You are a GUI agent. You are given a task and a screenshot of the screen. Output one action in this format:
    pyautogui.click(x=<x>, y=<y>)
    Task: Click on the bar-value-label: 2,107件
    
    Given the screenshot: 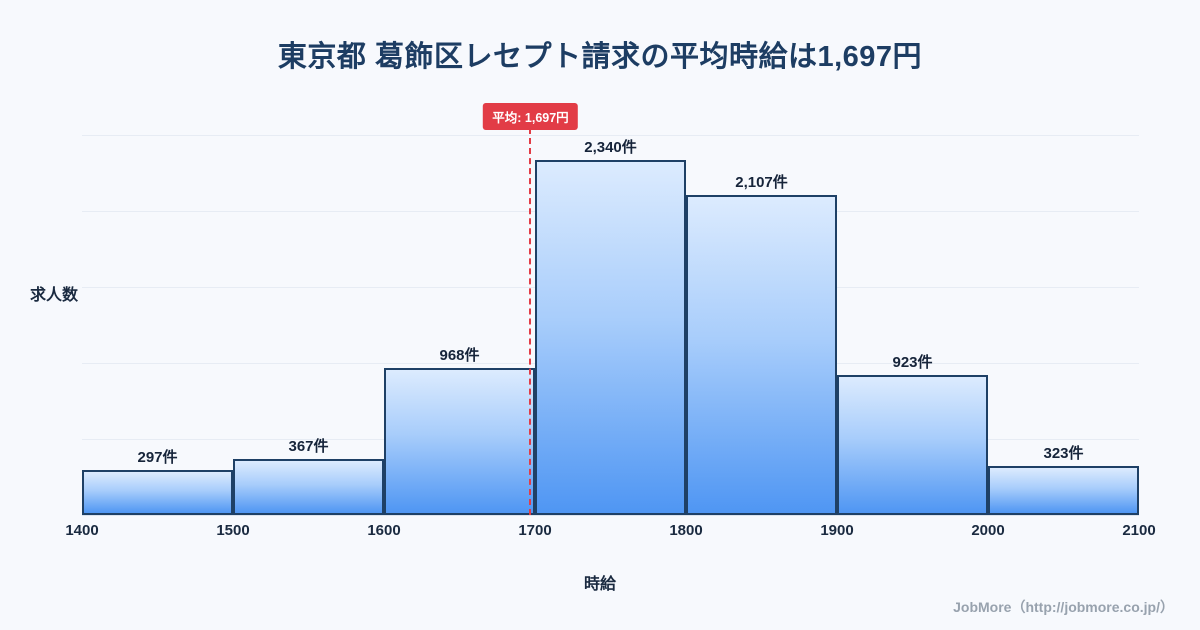 What is the action you would take?
    pyautogui.click(x=761, y=182)
    